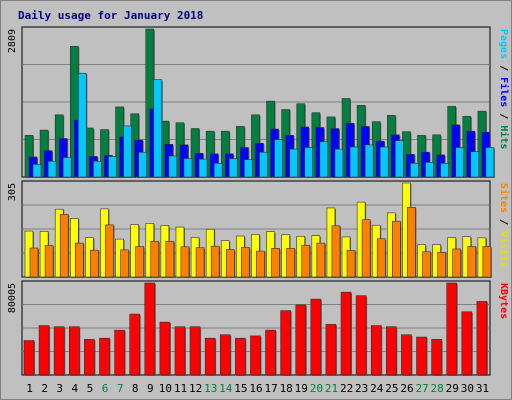 The height and width of the screenshot is (400, 512). Describe the element at coordinates (165, 348) in the screenshot. I see `kbytes-kbytes-bar-10-fill` at that location.